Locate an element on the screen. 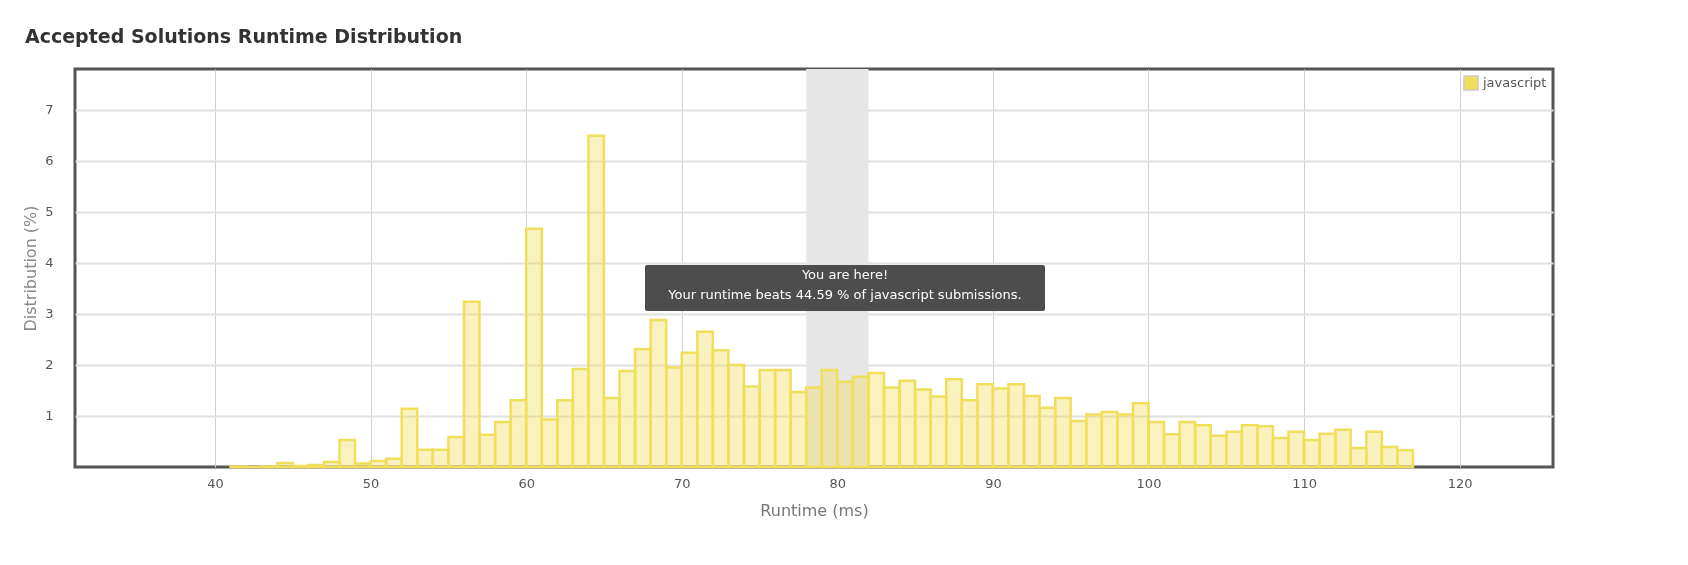 The width and height of the screenshot is (1688, 565). annotation: Your runtime beats 44.59 % of javascript submissions. is located at coordinates (844, 294).